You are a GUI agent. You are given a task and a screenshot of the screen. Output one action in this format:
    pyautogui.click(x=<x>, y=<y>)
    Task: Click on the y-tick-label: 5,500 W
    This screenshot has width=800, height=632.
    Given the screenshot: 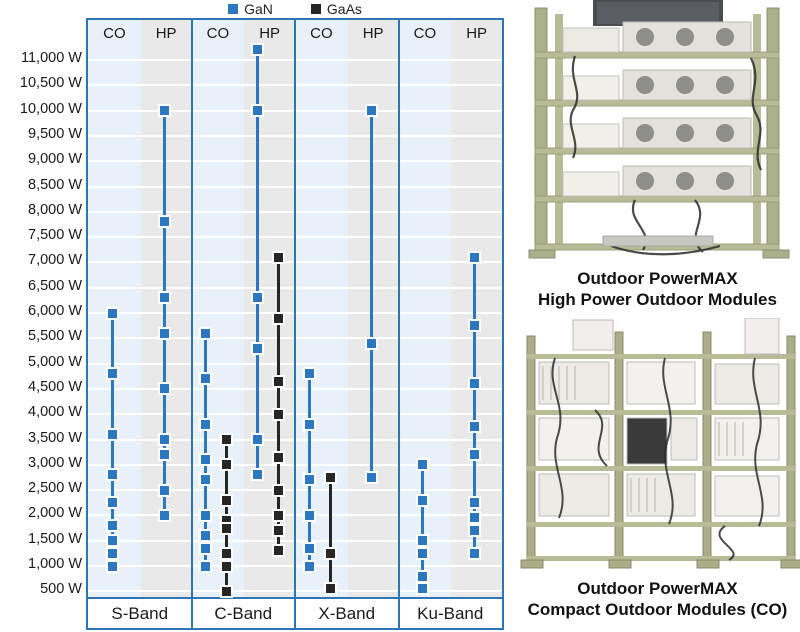 What is the action you would take?
    pyautogui.click(x=55, y=336)
    